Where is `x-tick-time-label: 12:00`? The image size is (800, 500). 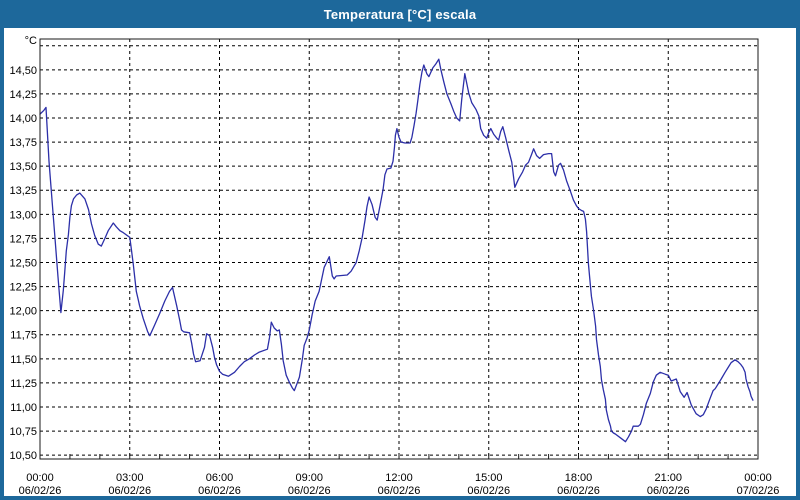 x-tick-time-label: 12:00 is located at coordinates (399, 478).